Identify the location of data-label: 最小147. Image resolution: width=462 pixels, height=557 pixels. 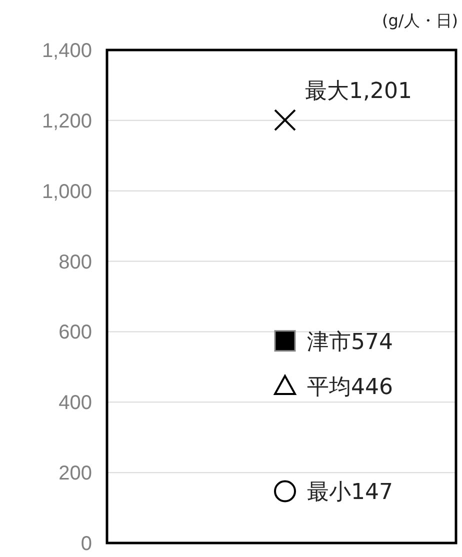
(350, 493).